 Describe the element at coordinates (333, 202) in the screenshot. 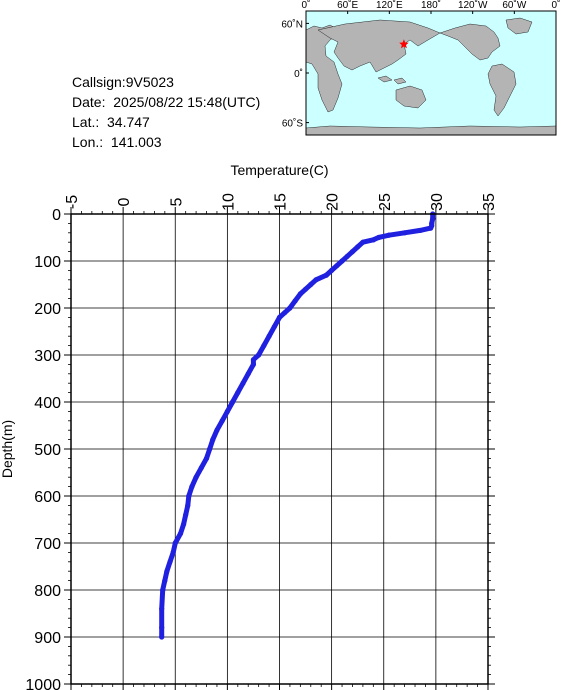

I see `x-tick-label: 20` at that location.